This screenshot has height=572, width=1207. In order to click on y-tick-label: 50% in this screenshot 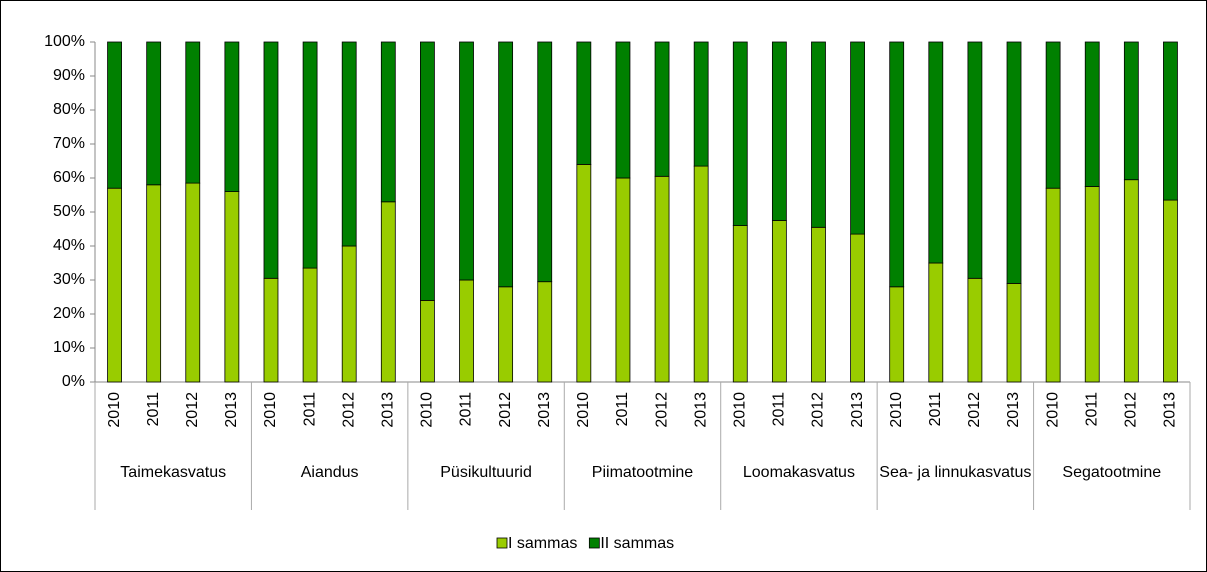, I will do `click(69, 211)`.